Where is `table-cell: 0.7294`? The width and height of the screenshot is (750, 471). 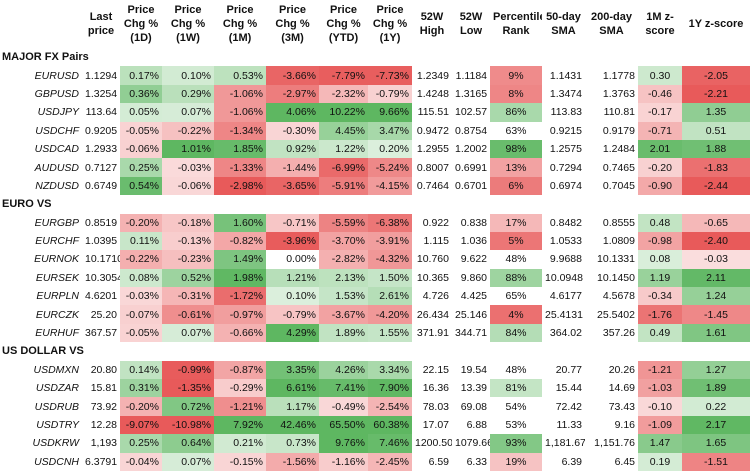
table-cell: 0.7294 is located at coordinates (565, 167).